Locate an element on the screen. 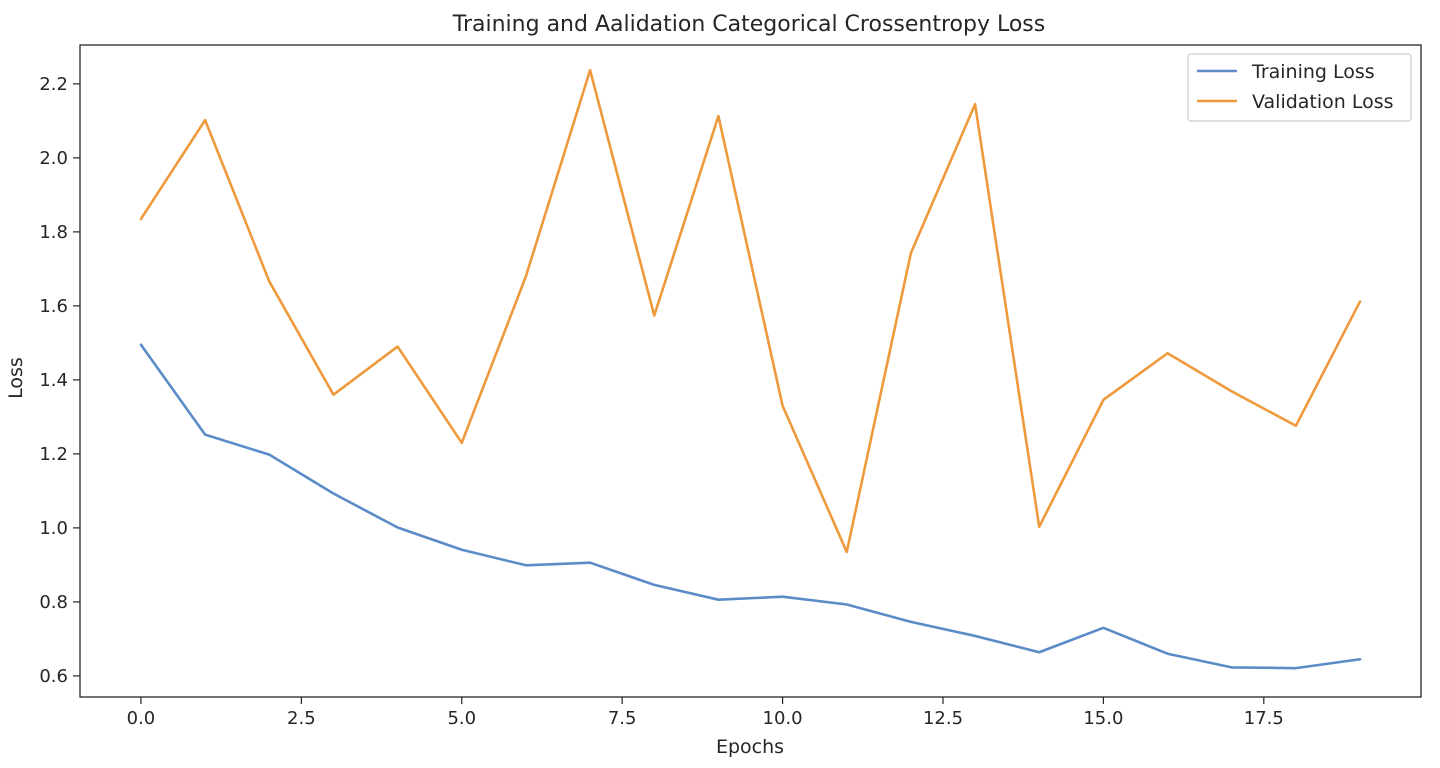 This screenshot has width=1440, height=768. x-tick-label: 2.5 is located at coordinates (301, 718).